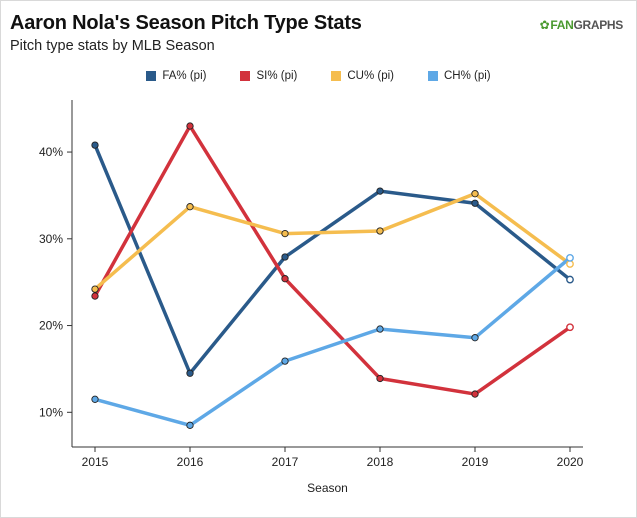 The width and height of the screenshot is (637, 518). What do you see at coordinates (544, 25) in the screenshot?
I see `leaf-icon: ✿` at bounding box center [544, 25].